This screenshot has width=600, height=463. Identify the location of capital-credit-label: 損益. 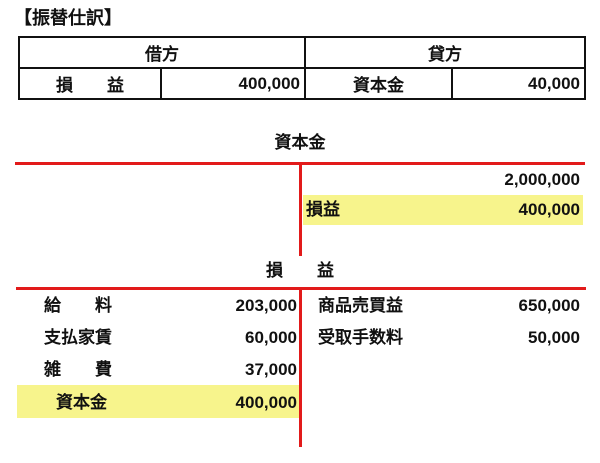
(323, 209).